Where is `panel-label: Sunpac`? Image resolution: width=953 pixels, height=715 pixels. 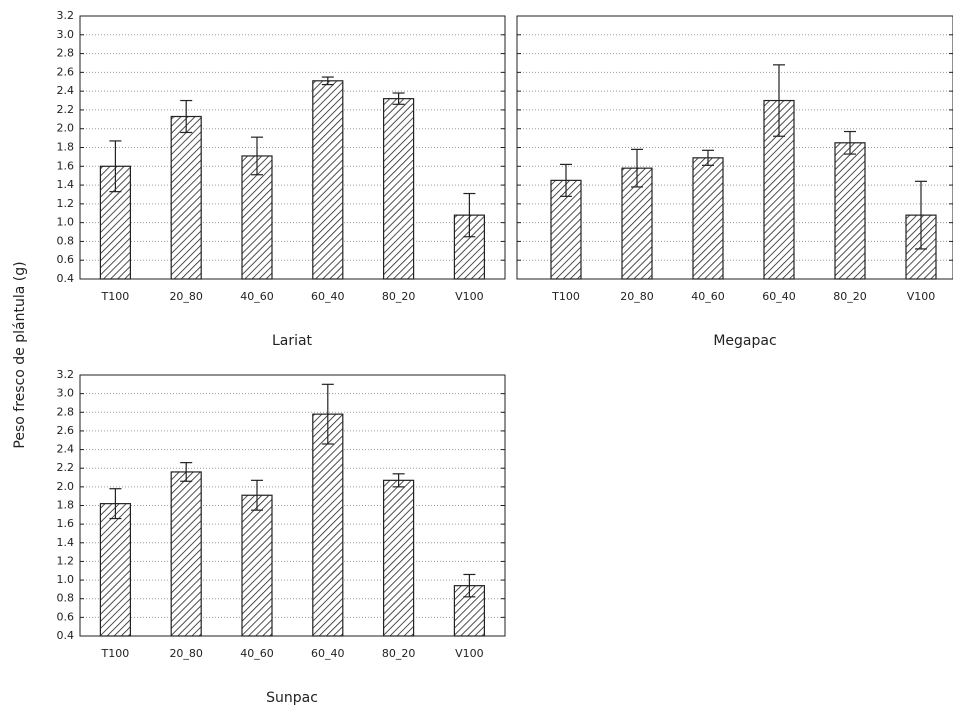
panel-label: Sunpac is located at coordinates (292, 698).